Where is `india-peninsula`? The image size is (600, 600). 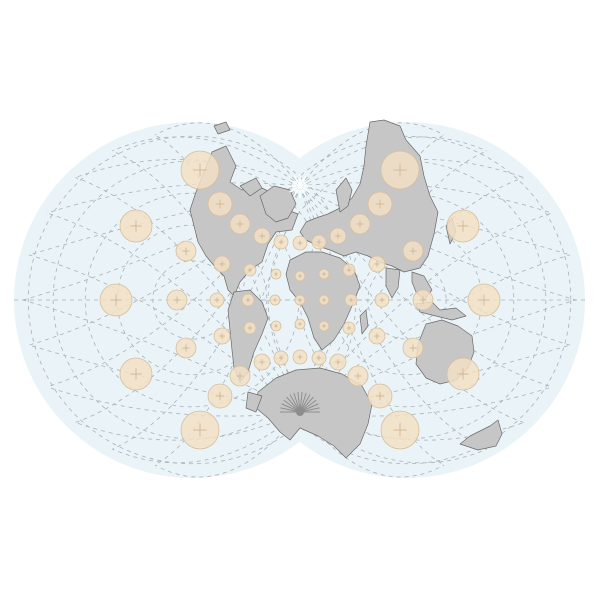
india-peninsula is located at coordinates (393, 283).